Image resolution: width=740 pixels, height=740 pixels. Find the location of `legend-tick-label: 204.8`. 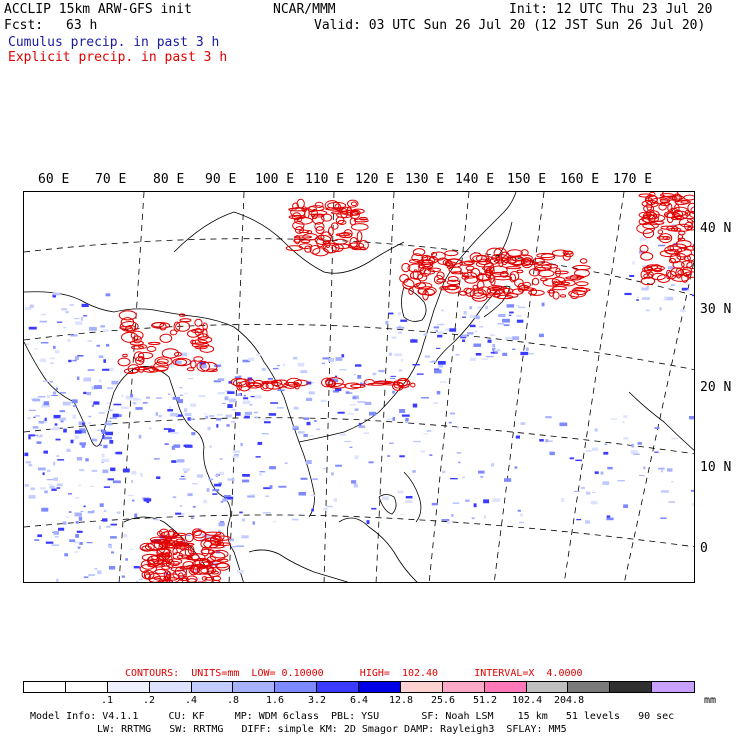

legend-tick-label: 204.8 is located at coordinates (569, 700).